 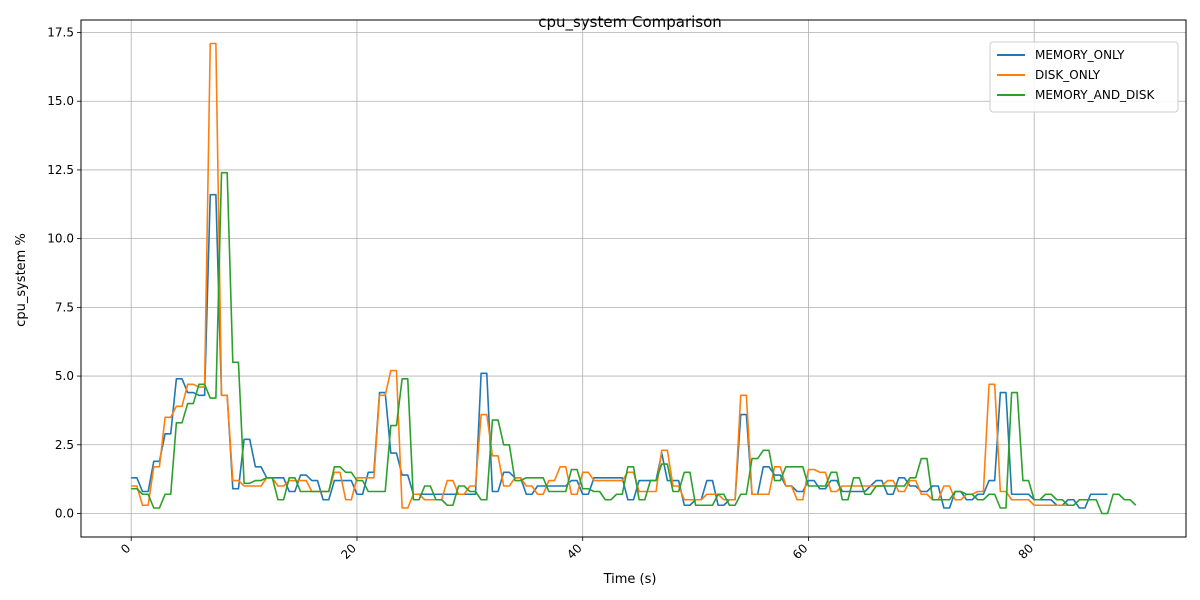 I want to click on y-tick-label: 10.0, so click(x=60, y=239).